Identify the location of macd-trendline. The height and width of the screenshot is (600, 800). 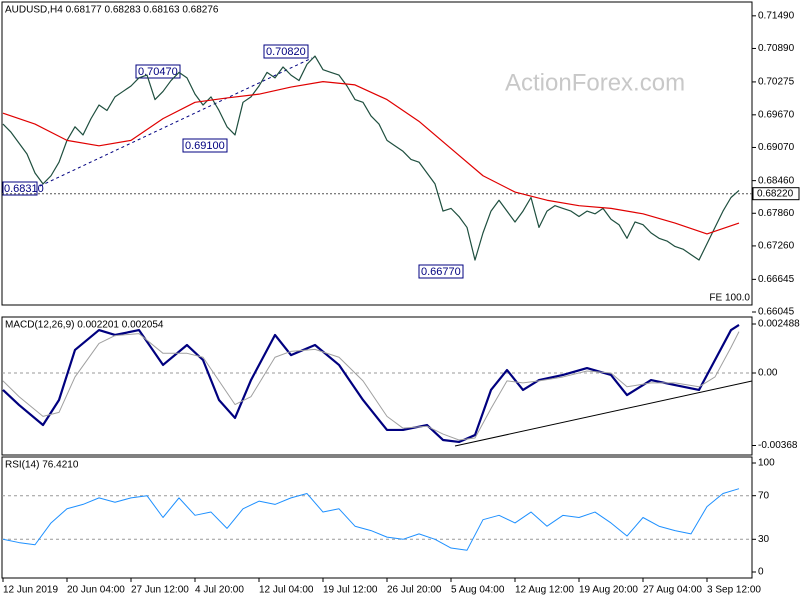
(603, 413).